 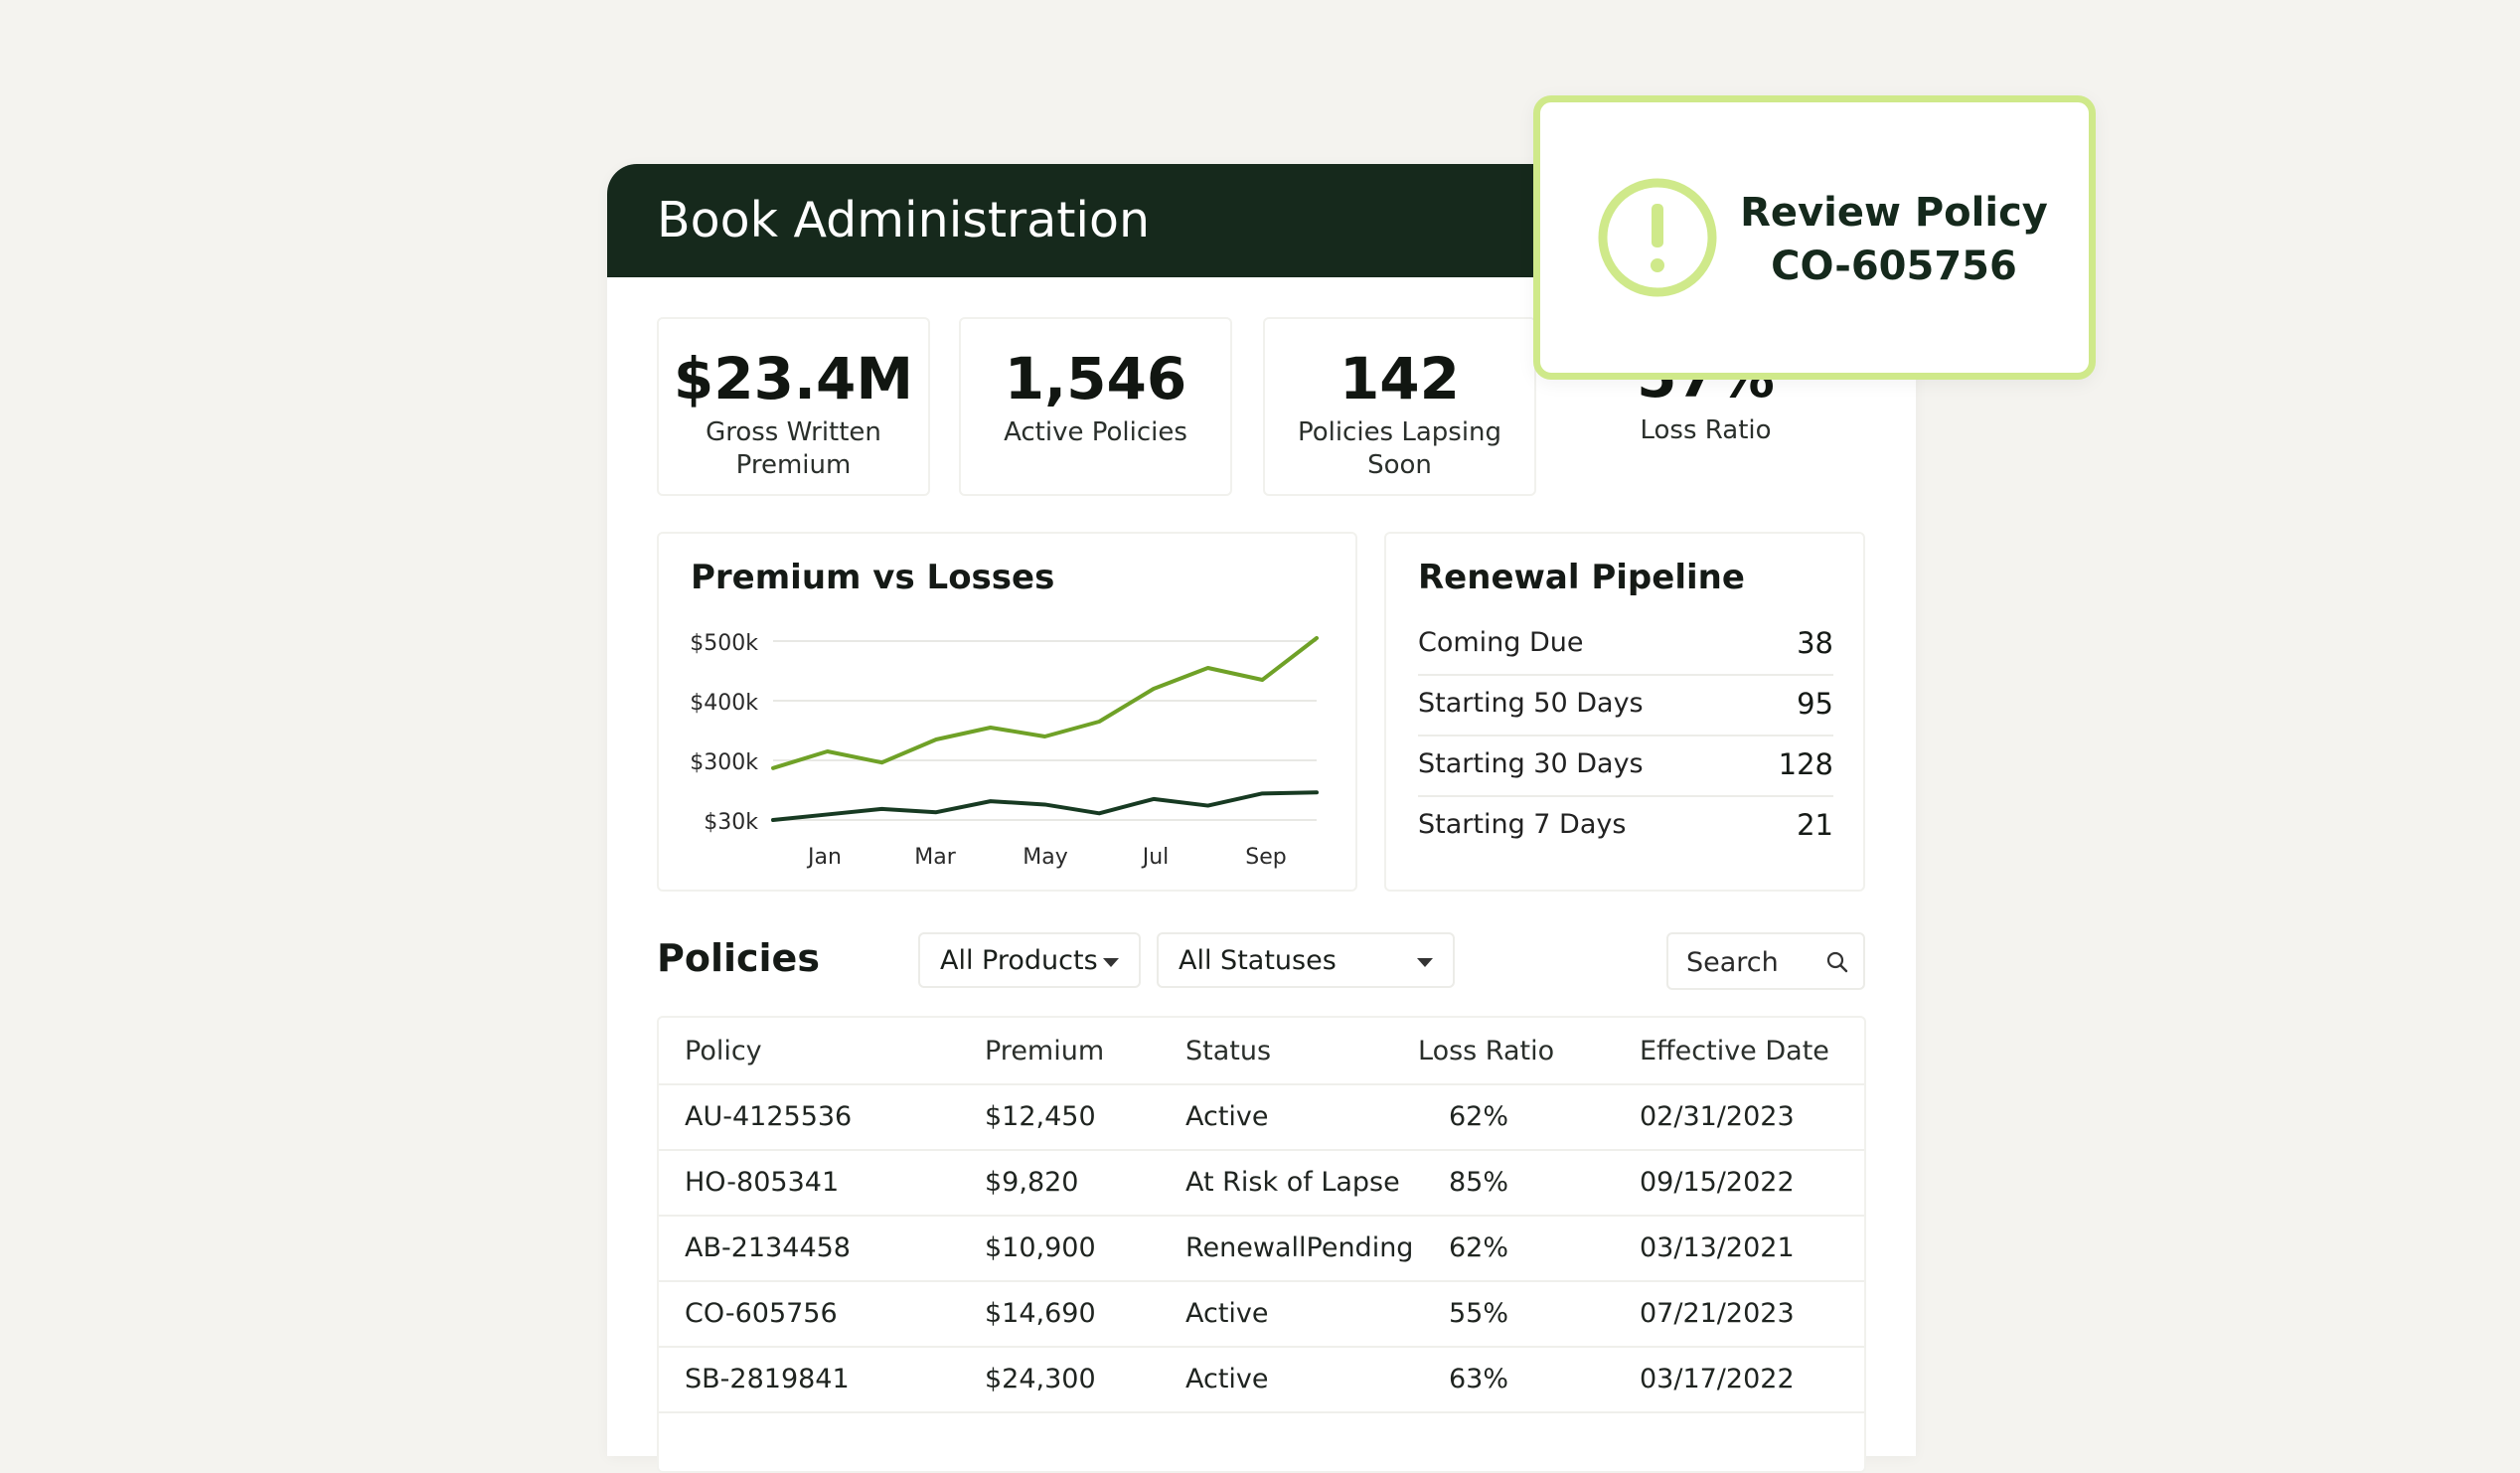 What do you see at coordinates (769, 1116) in the screenshot?
I see `cell-policy: AU-4125536` at bounding box center [769, 1116].